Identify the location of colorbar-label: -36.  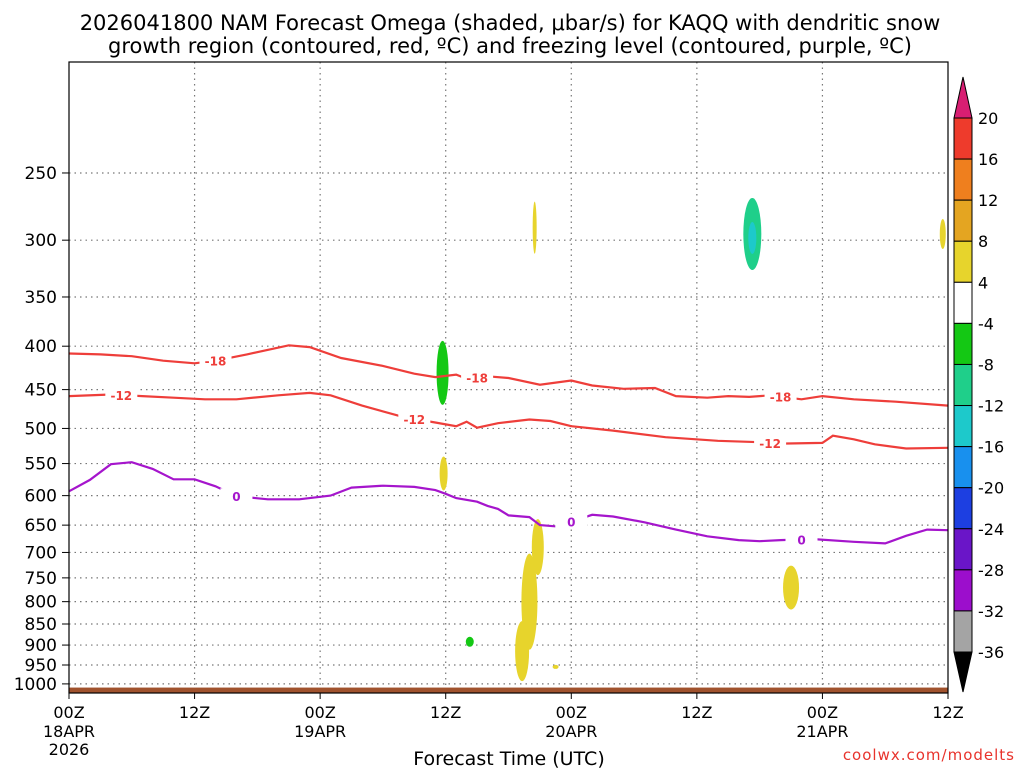
(991, 652).